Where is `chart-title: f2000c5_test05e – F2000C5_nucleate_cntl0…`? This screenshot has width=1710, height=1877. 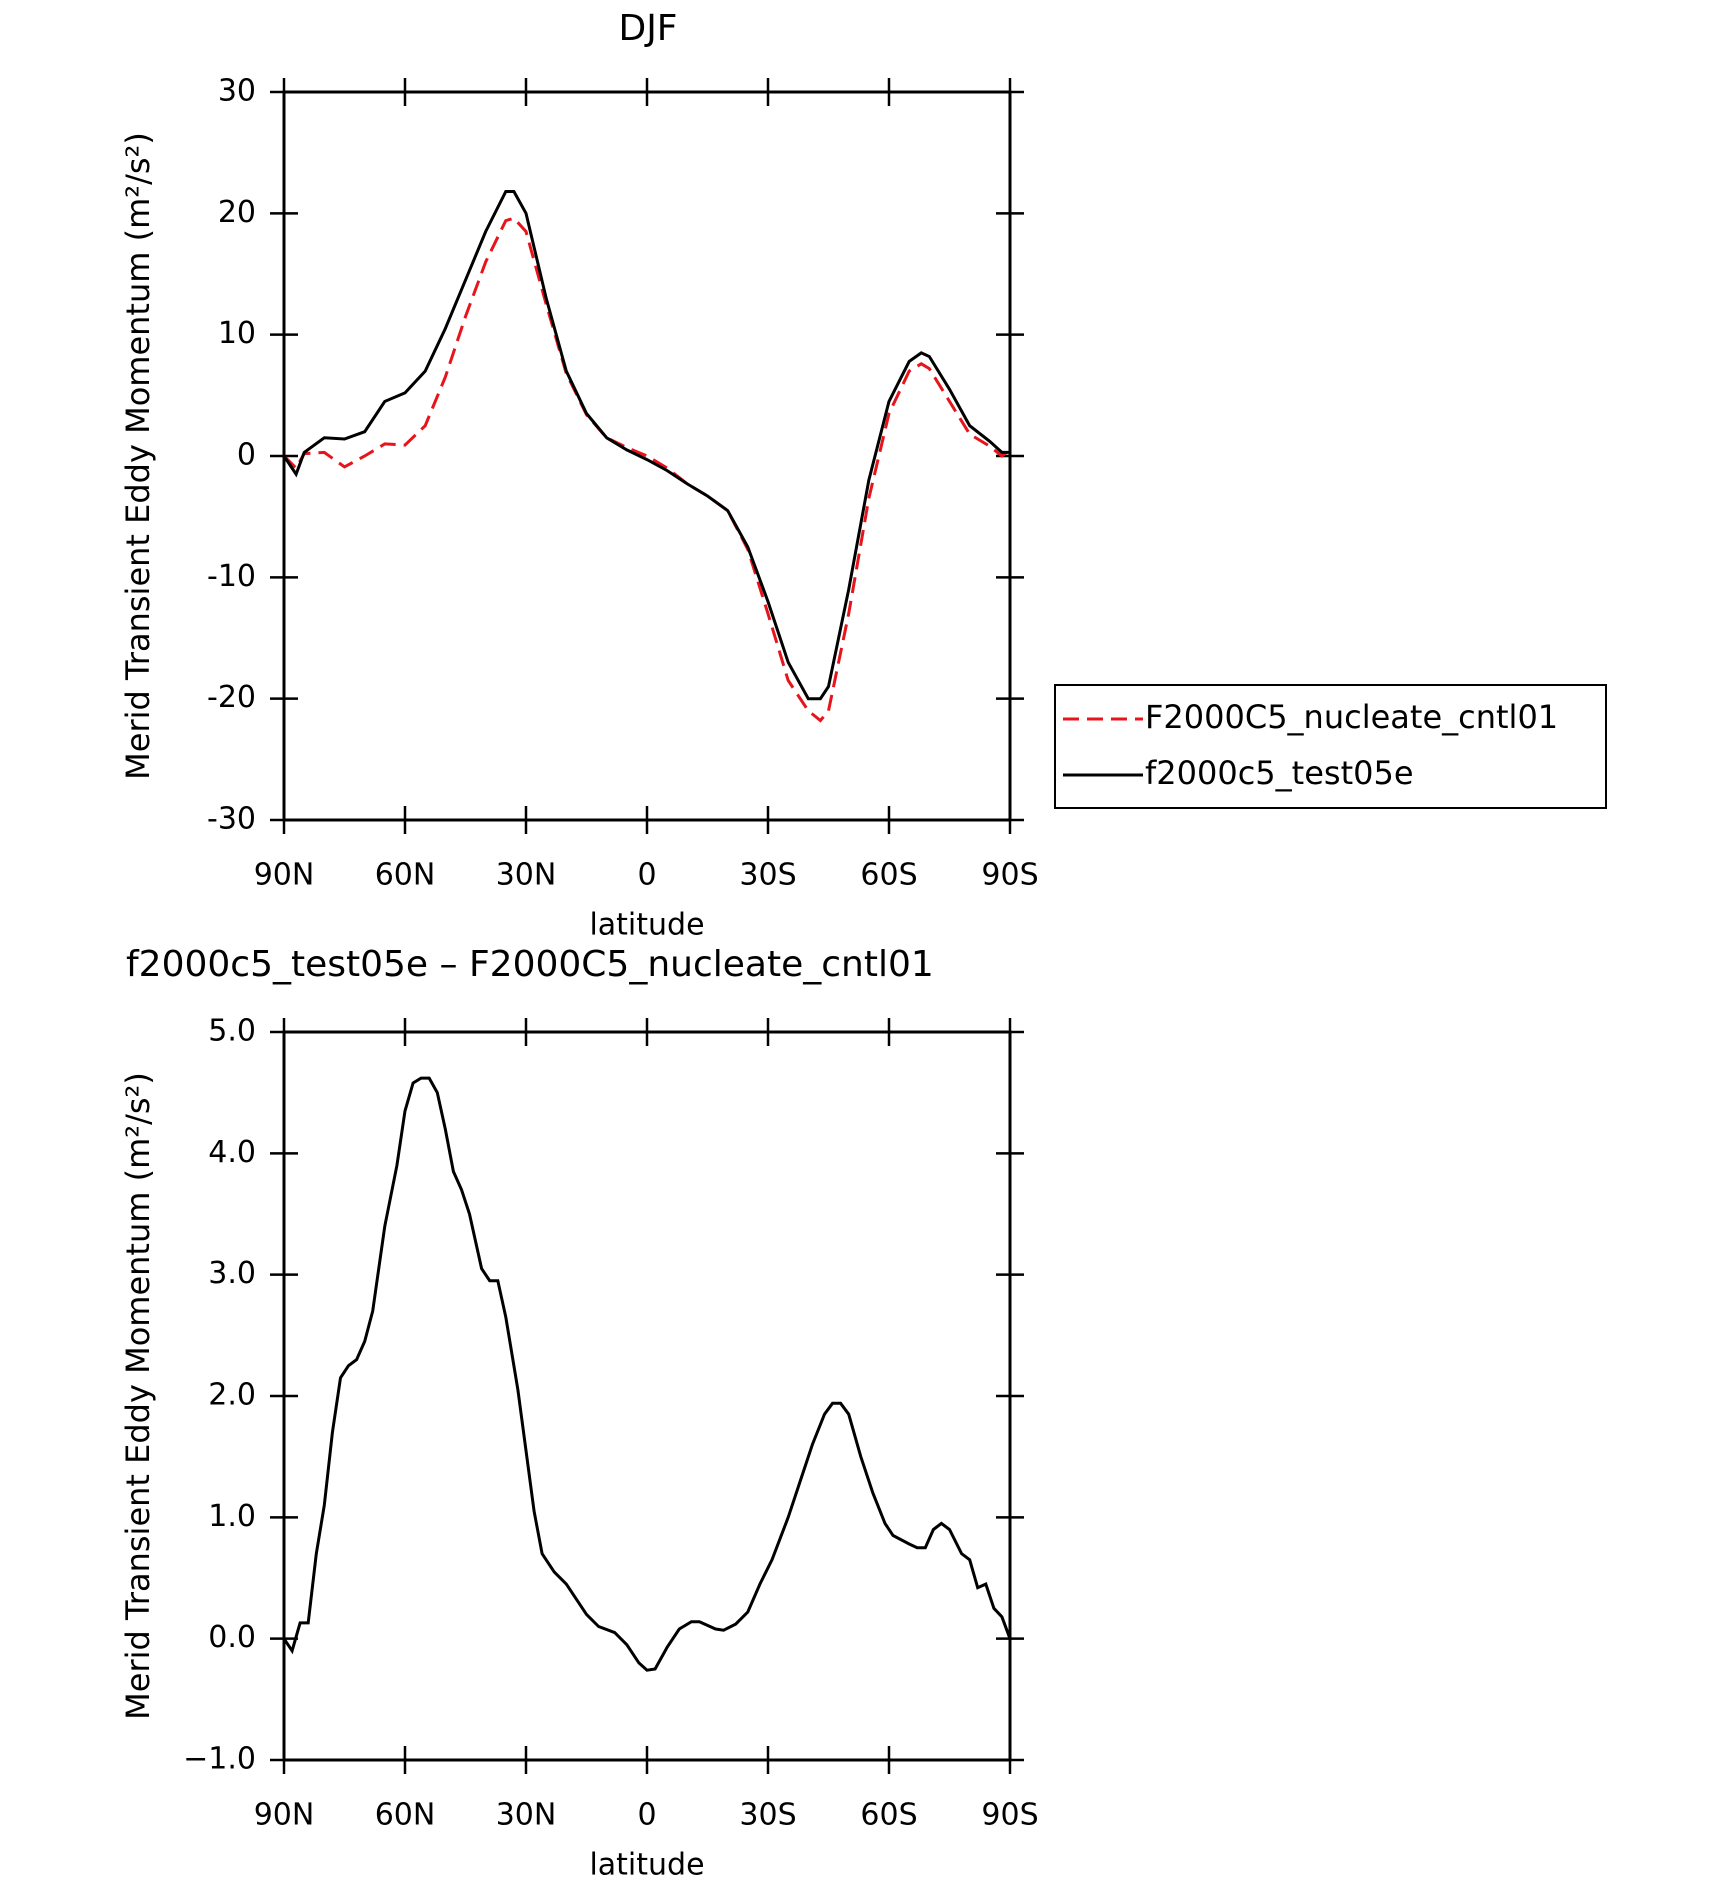 chart-title: f2000c5_test05e – F2000C5_nucleate_cntl0… is located at coordinates (530, 964).